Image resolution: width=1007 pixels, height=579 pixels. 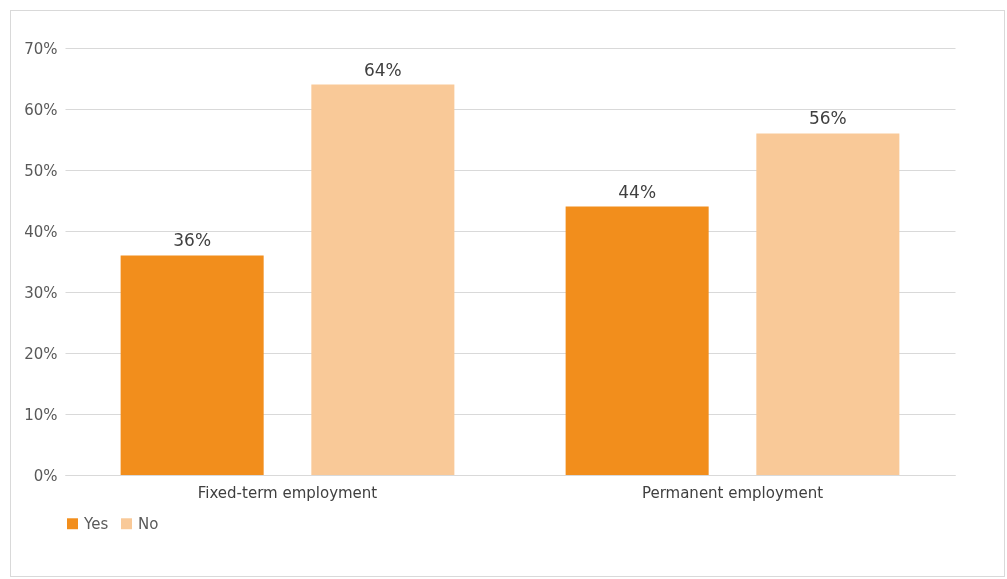 What do you see at coordinates (41, 109) in the screenshot?
I see `y-tick-label: 60%` at bounding box center [41, 109].